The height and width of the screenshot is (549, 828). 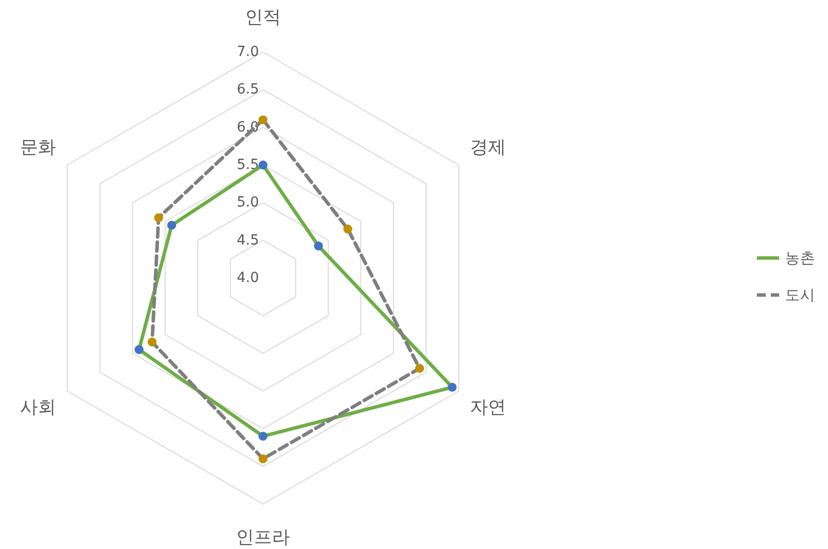 What do you see at coordinates (263, 17) in the screenshot?
I see `spoke-label: 인적` at bounding box center [263, 17].